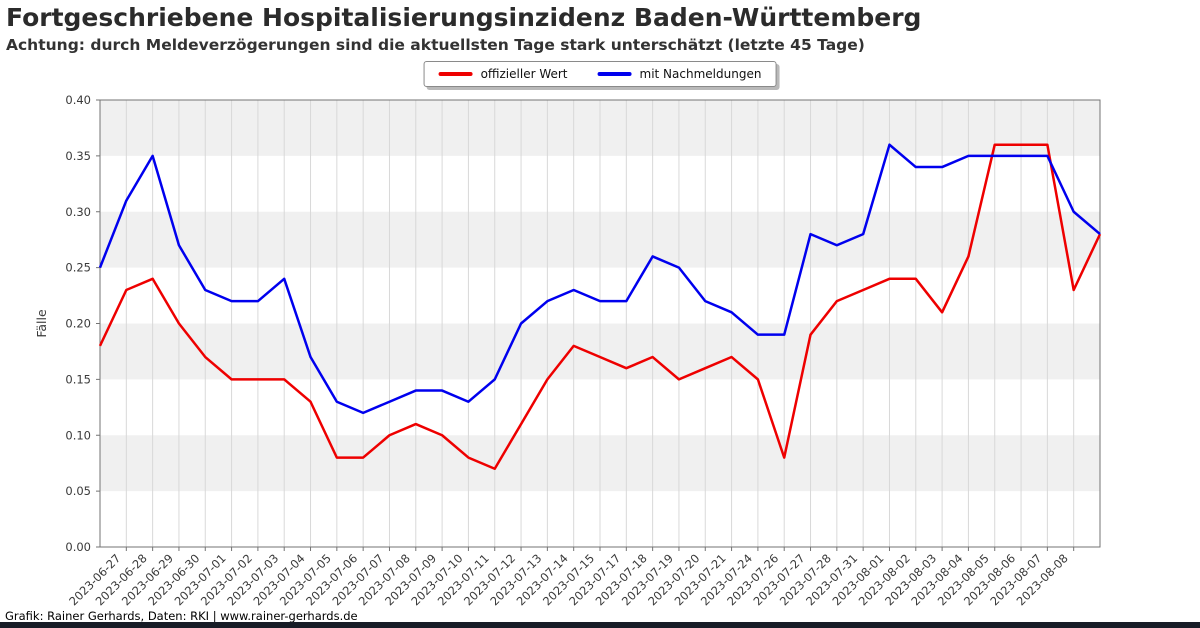 The width and height of the screenshot is (1200, 628). Describe the element at coordinates (78, 435) in the screenshot. I see `svg-text: 0.10` at that location.